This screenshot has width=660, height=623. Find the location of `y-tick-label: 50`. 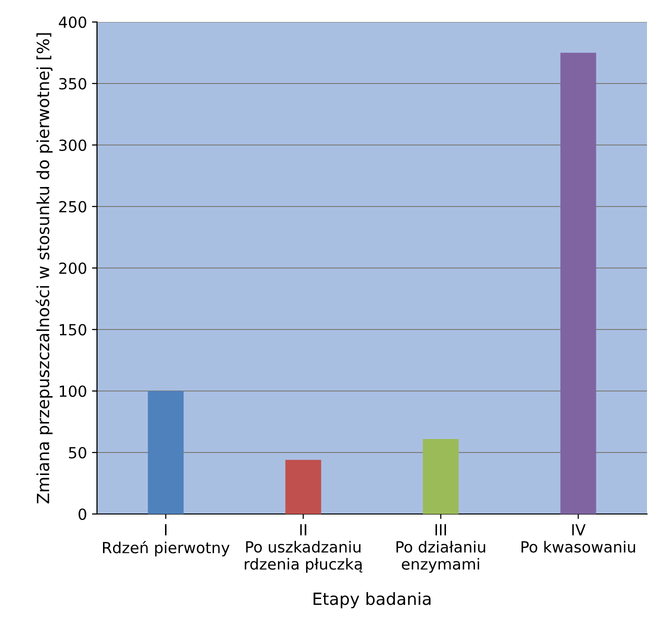

y-tick-label: 50 is located at coordinates (77, 452).